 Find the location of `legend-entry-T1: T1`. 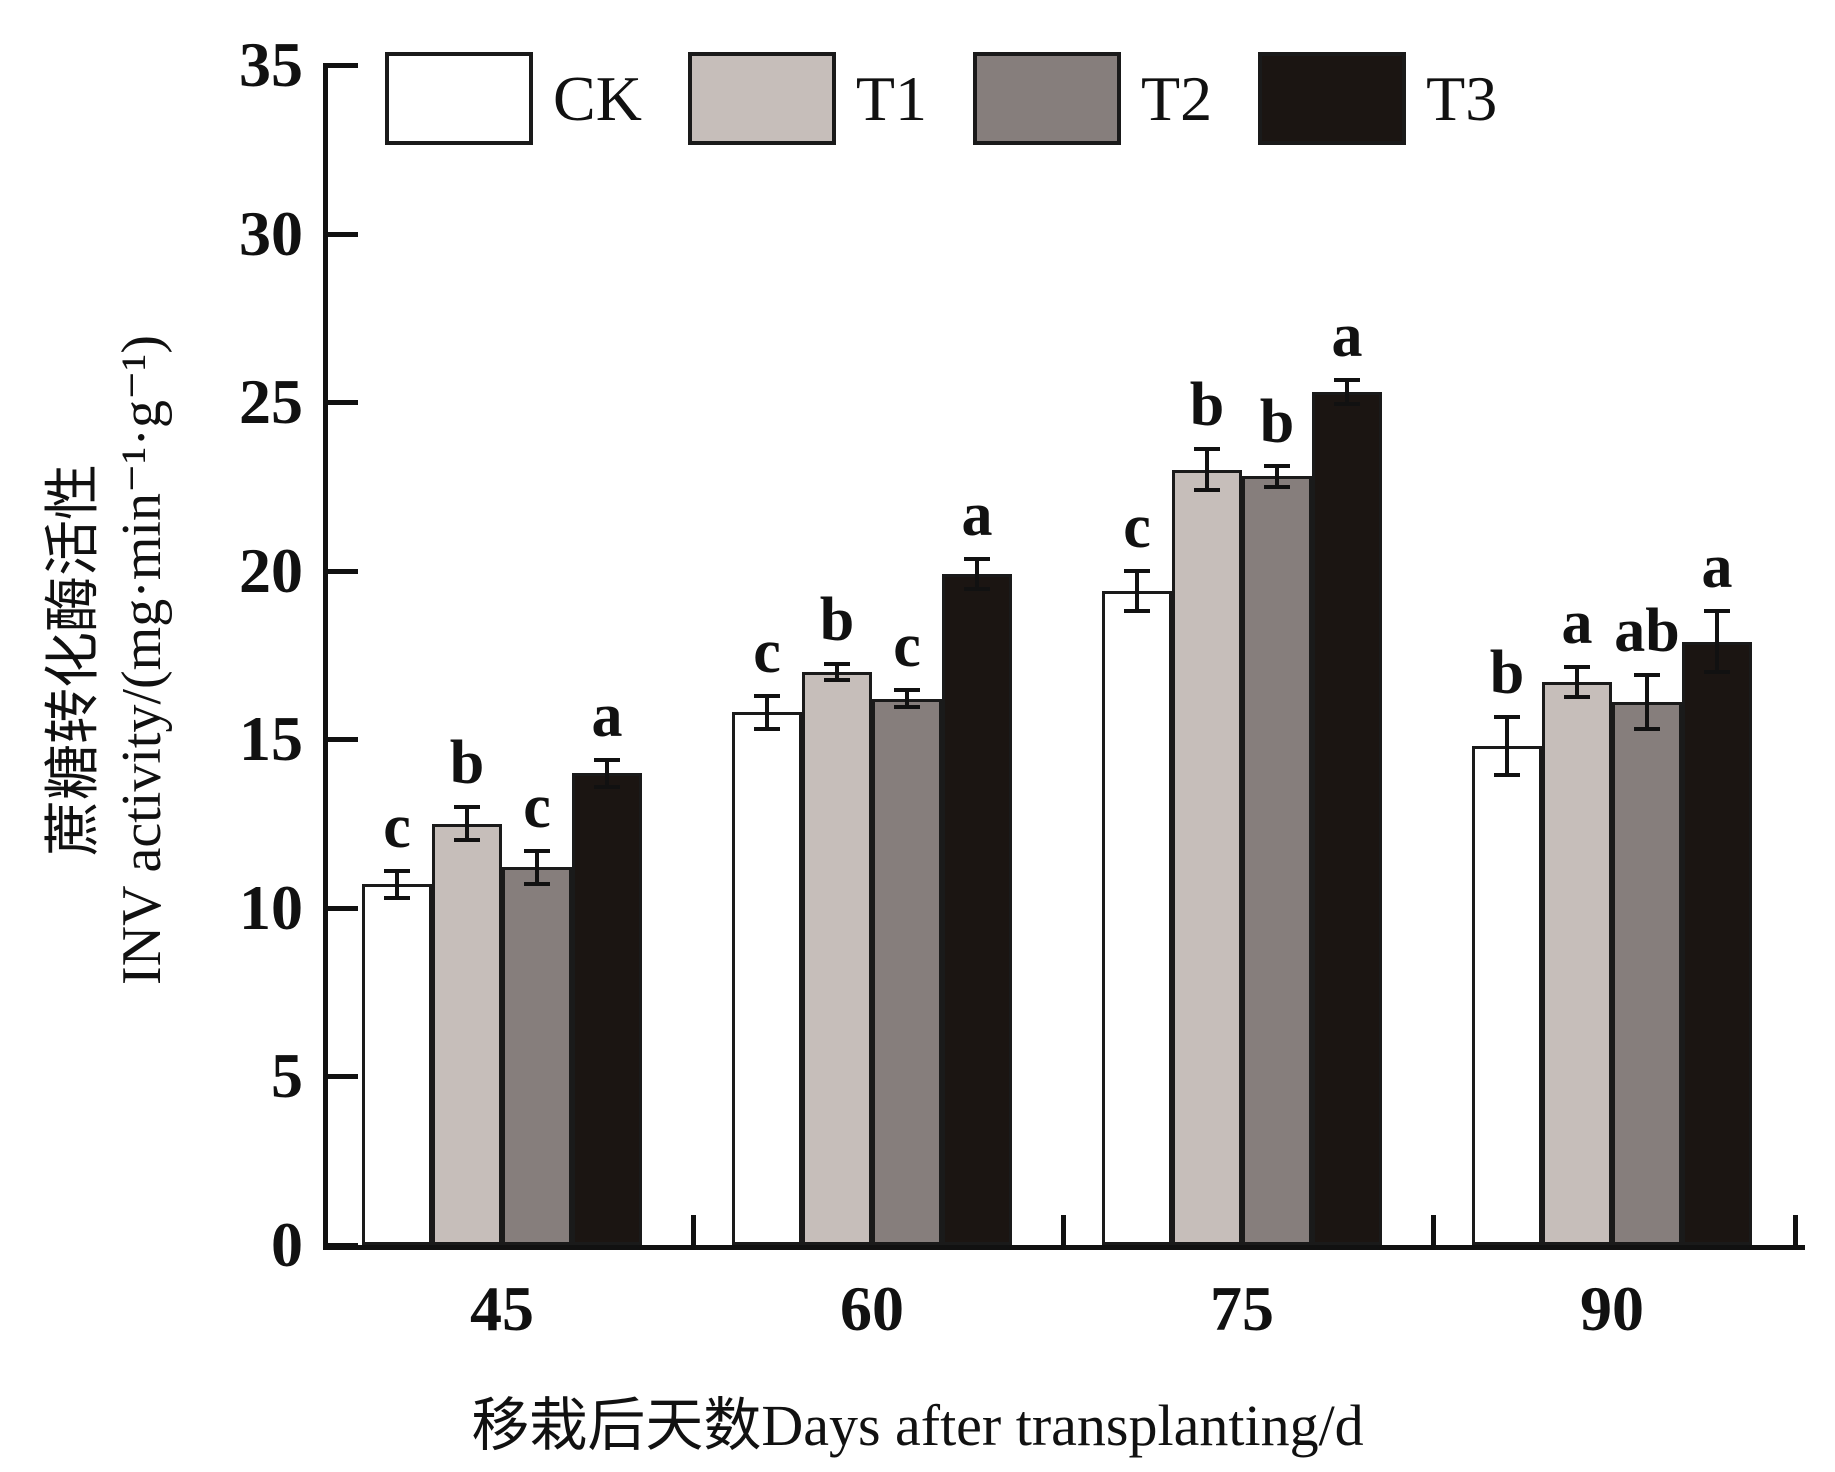

legend-entry-T1: T1 is located at coordinates (807, 98).